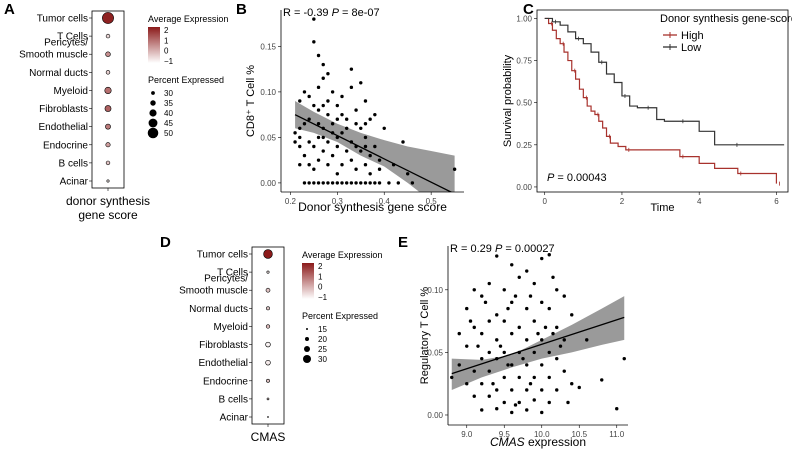 This screenshot has height=450, width=792. I want to click on dot-endothelial, so click(268, 362).